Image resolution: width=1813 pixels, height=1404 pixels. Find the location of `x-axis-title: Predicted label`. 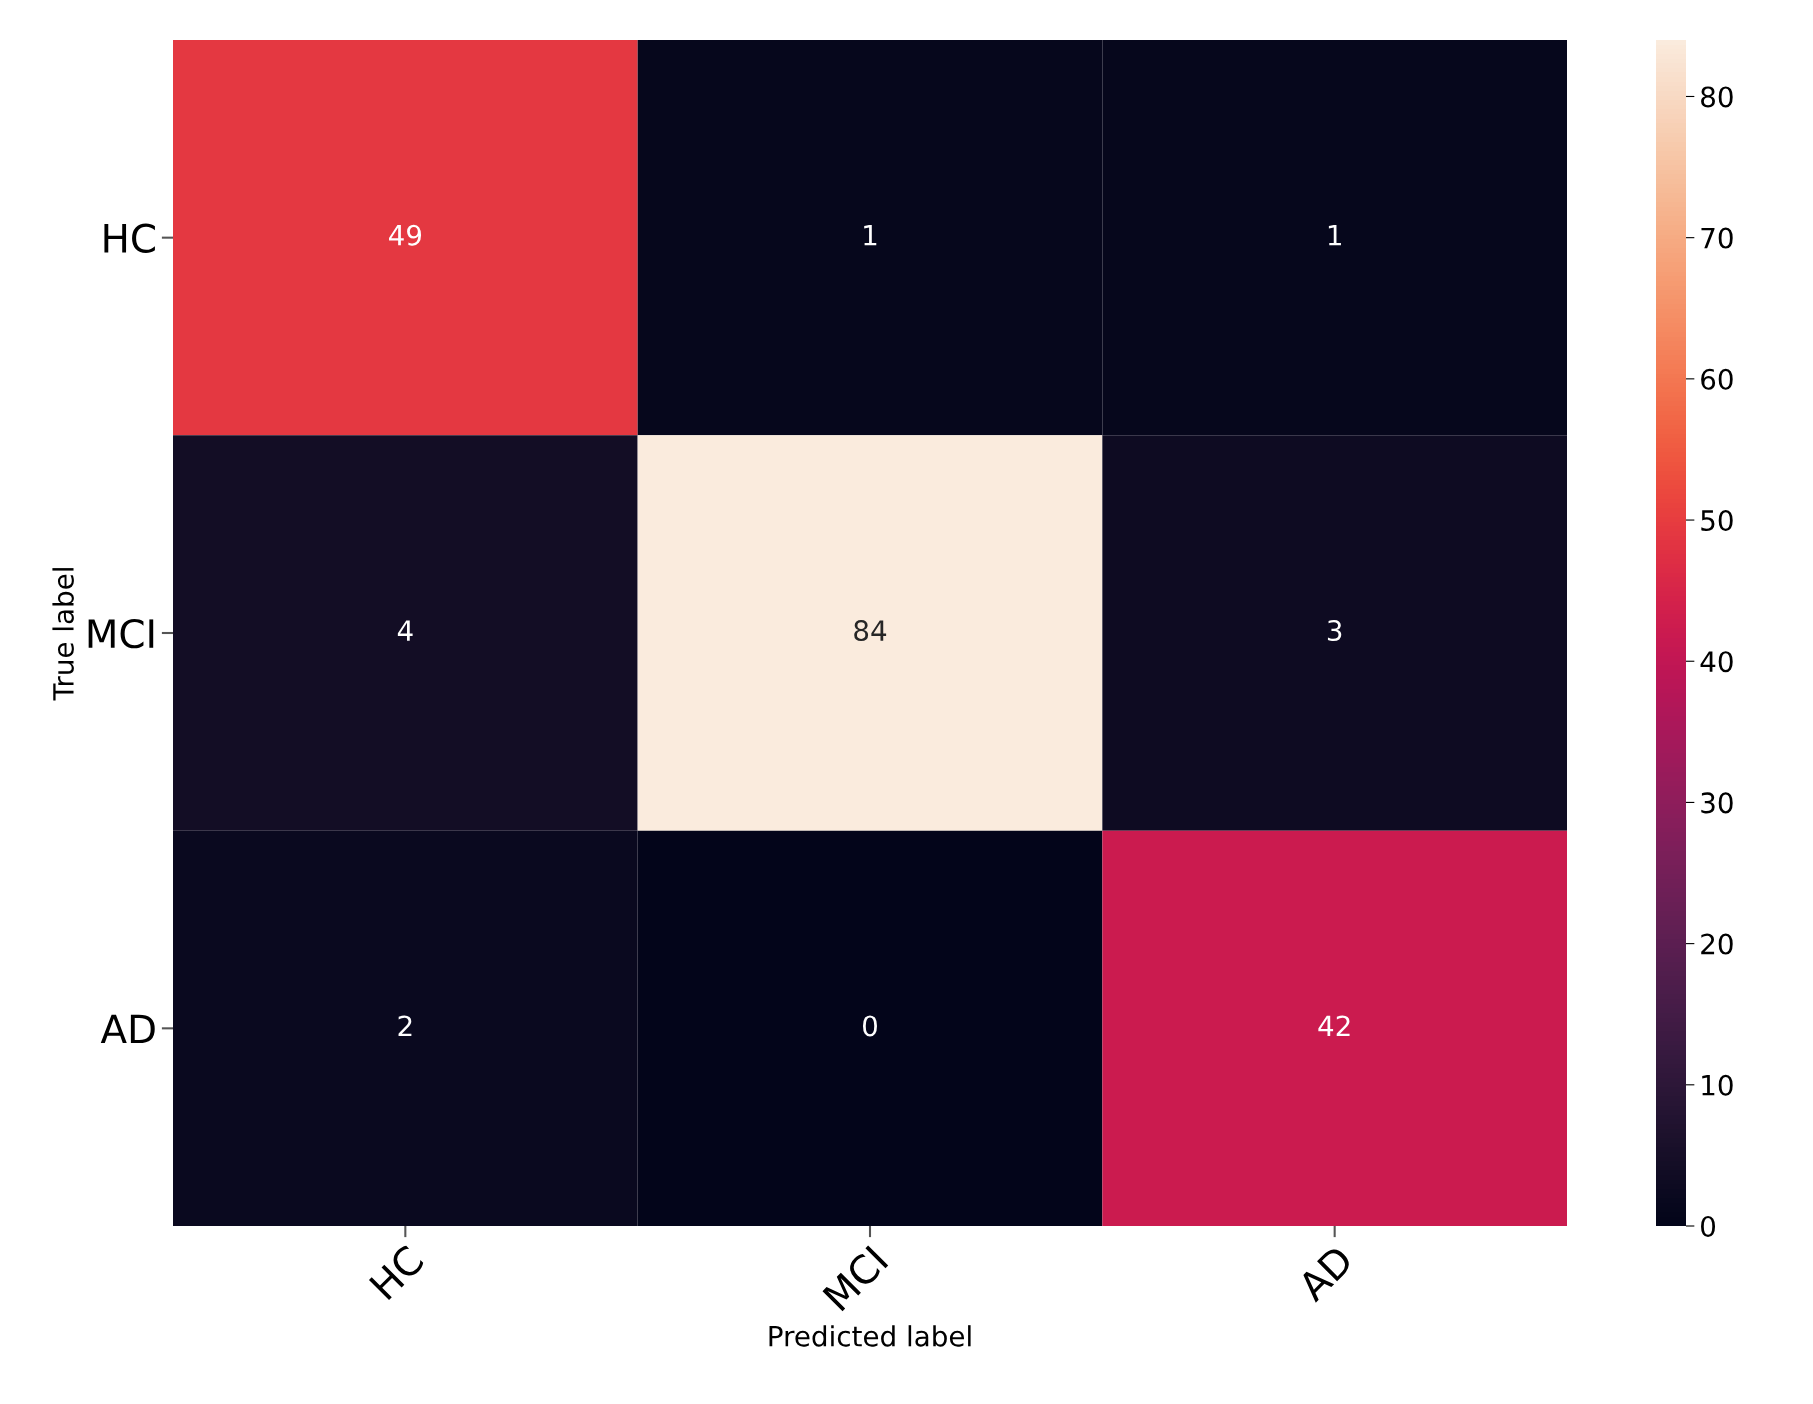

x-axis-title: Predicted label is located at coordinates (870, 1336).